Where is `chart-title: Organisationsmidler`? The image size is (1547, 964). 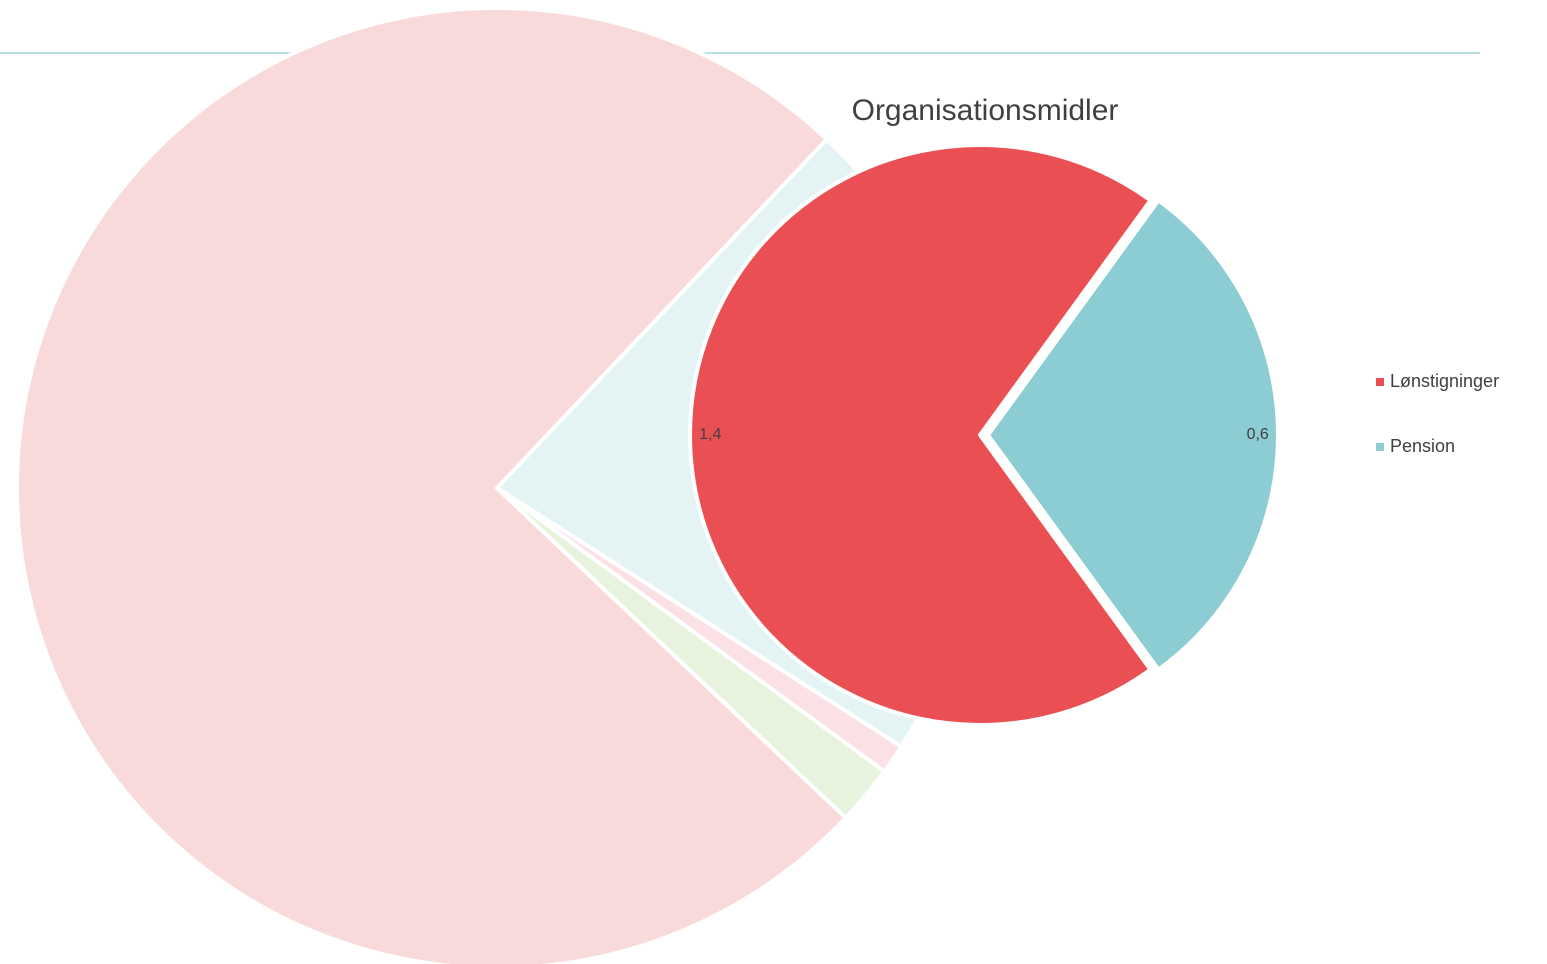 chart-title: Organisationsmidler is located at coordinates (985, 110).